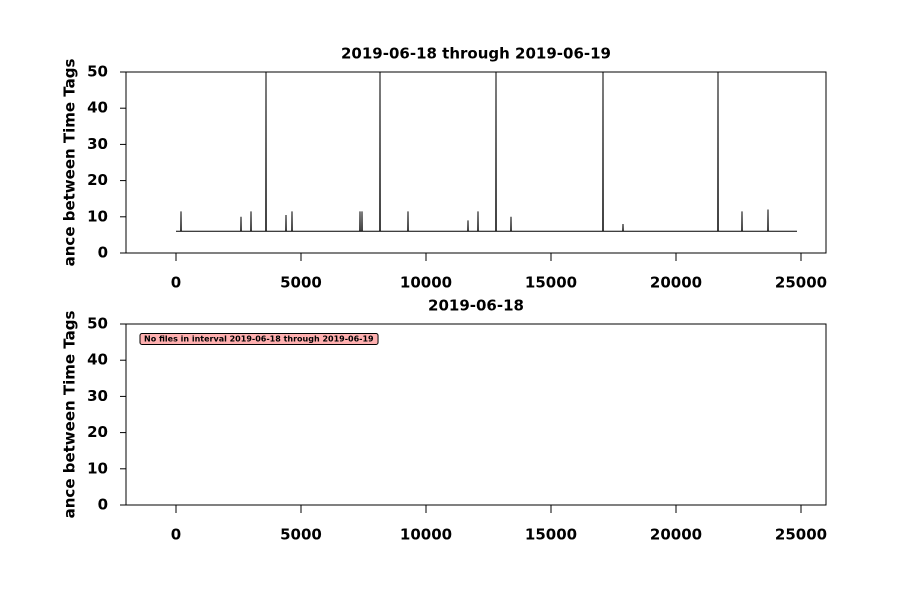 The height and width of the screenshot is (594, 917). What do you see at coordinates (476, 306) in the screenshot?
I see `chart-title: 2019-06-18` at bounding box center [476, 306].